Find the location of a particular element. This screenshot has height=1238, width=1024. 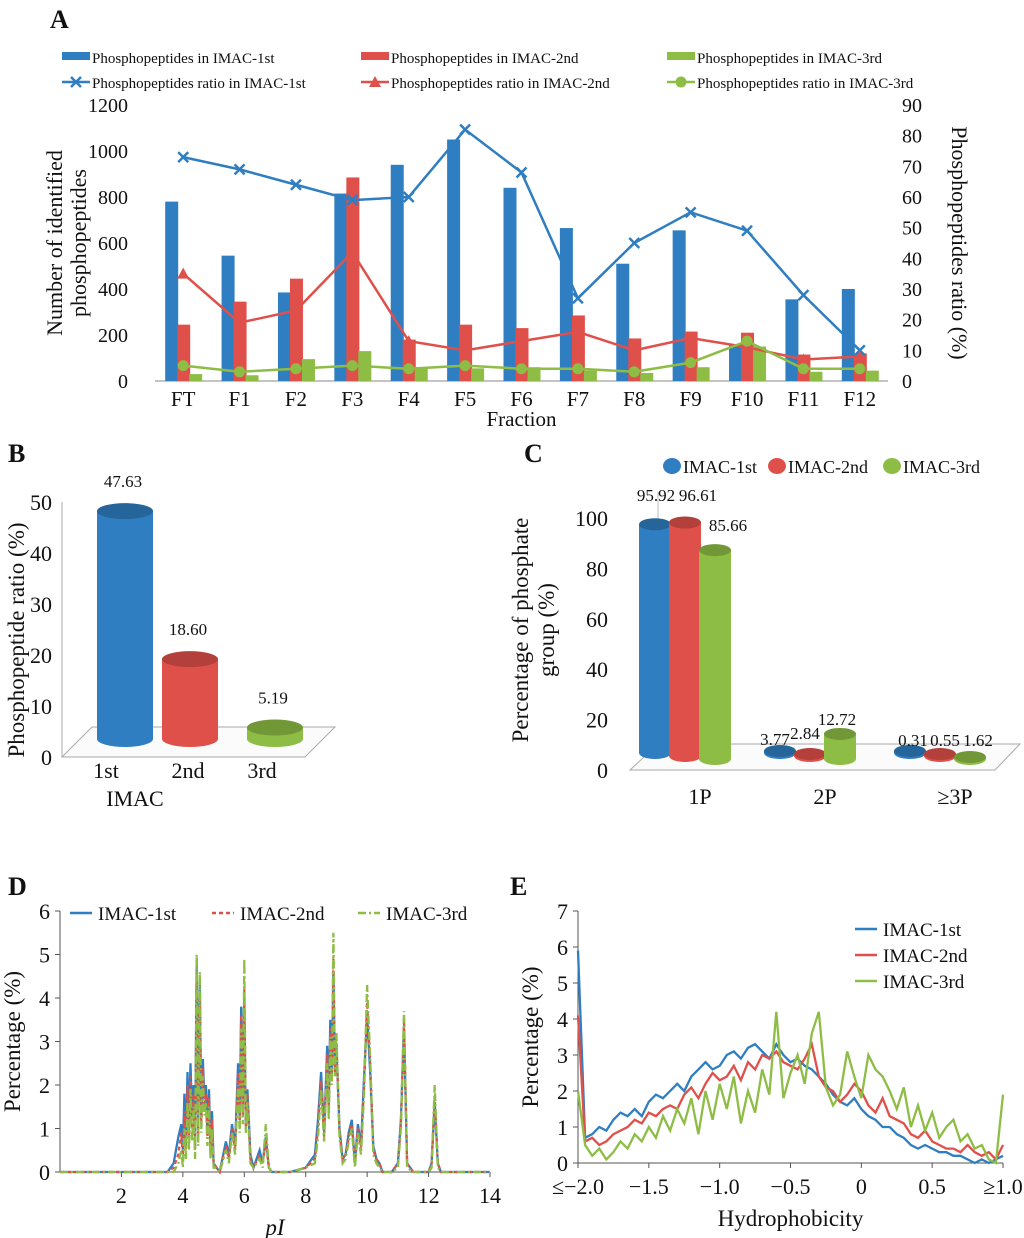

x-tick-label: F12 is located at coordinates (859, 399).